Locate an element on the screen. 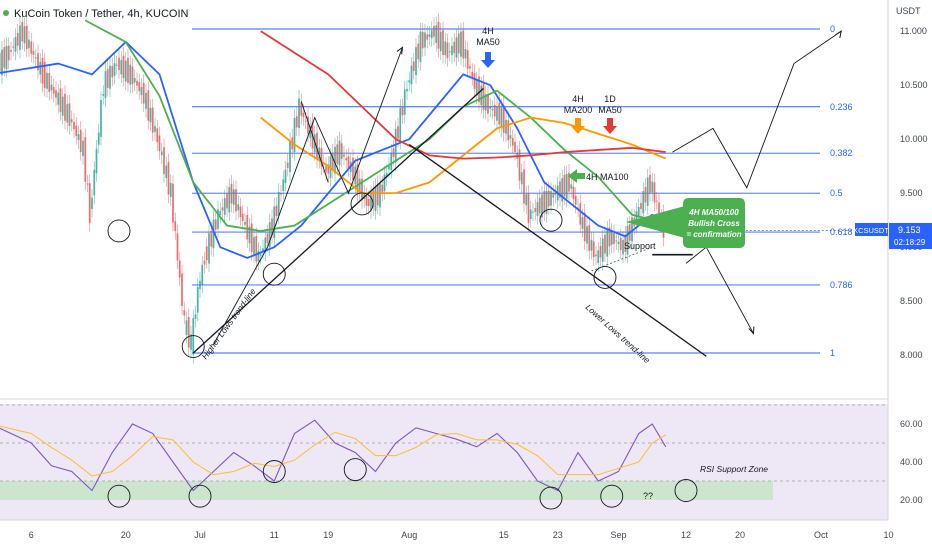 The height and width of the screenshot is (550, 932). live-dot-icon is located at coordinates (6, 13).